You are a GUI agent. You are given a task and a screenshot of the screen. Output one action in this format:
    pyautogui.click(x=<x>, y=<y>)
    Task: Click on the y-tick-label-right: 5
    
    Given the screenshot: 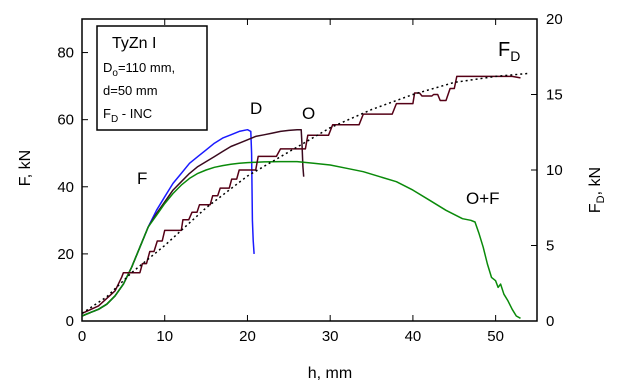 What is the action you would take?
    pyautogui.click(x=550, y=246)
    